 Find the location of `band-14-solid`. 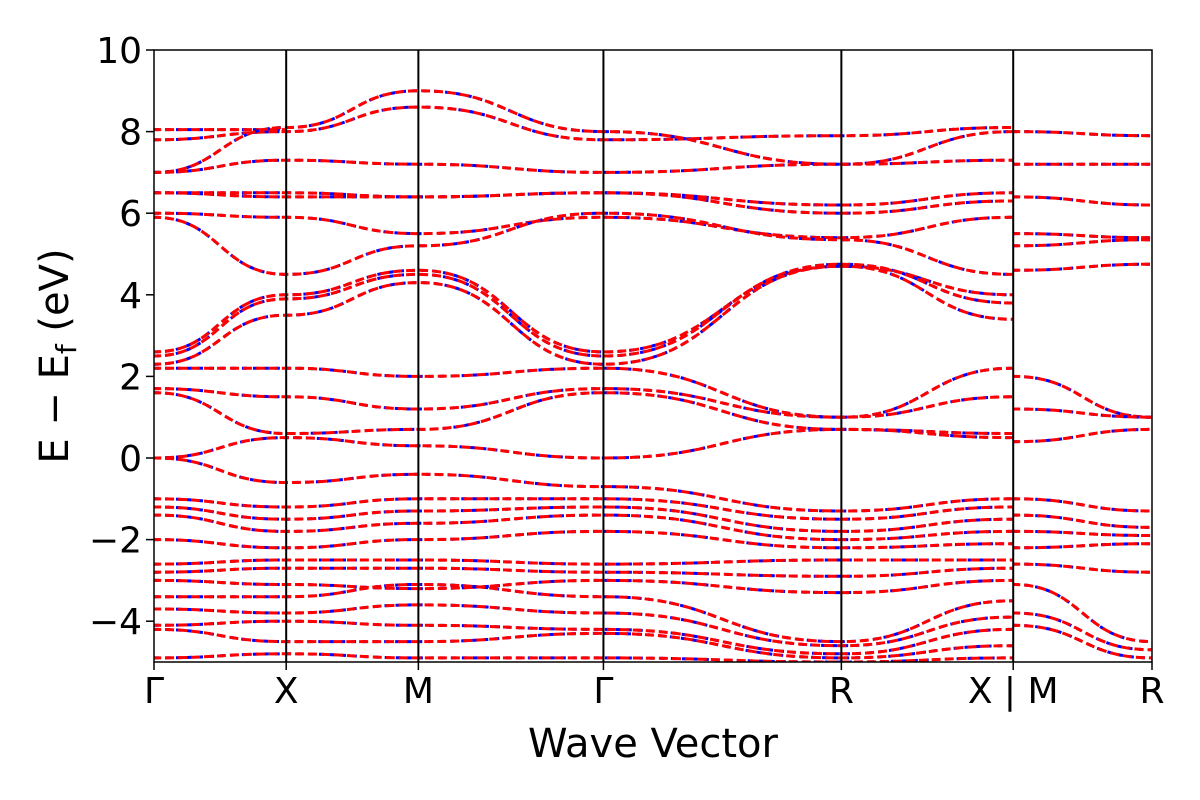

band-14-solid is located at coordinates (584, 443).